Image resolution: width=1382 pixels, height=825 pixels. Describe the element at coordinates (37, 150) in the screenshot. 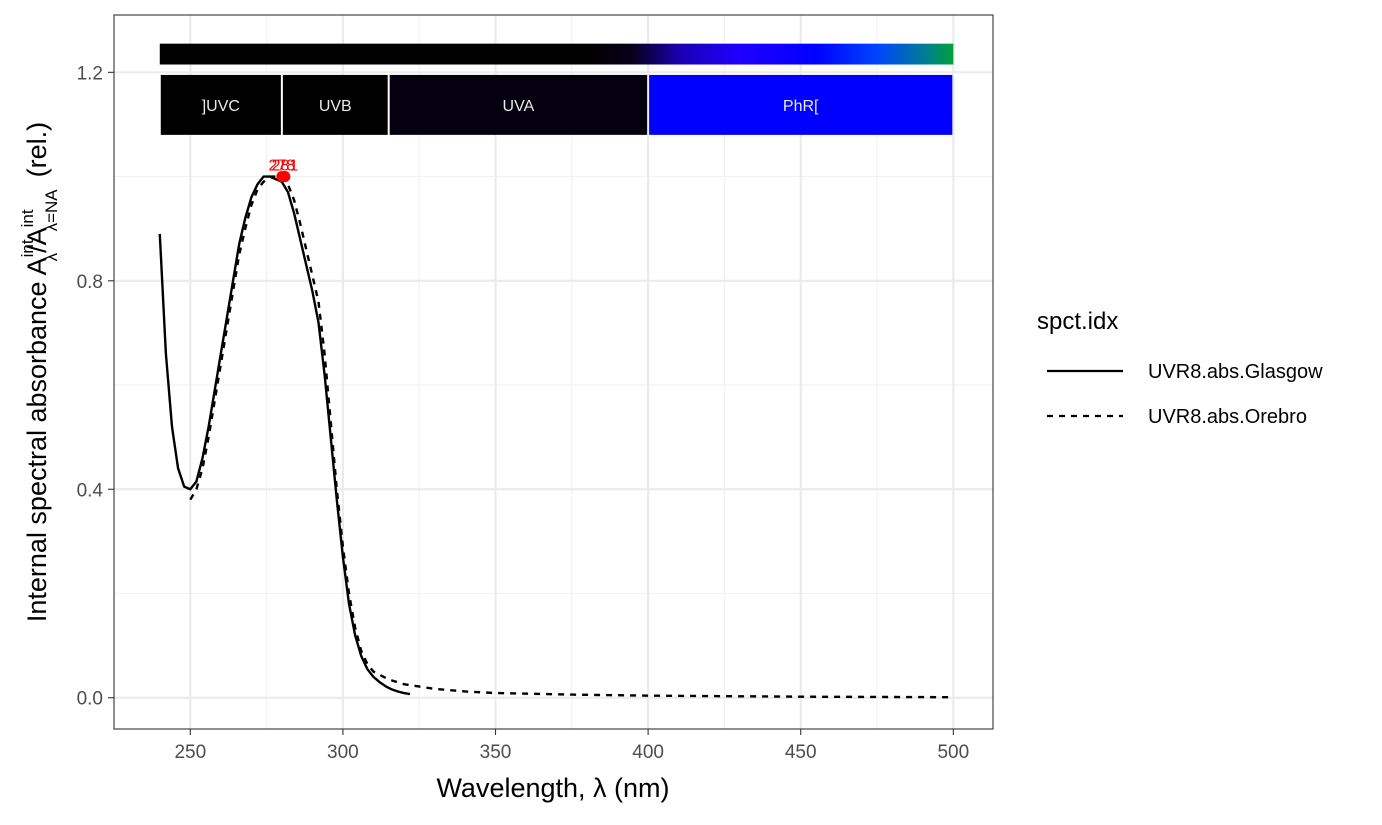

I see `y-axis-title-suffix: (rel.)` at that location.